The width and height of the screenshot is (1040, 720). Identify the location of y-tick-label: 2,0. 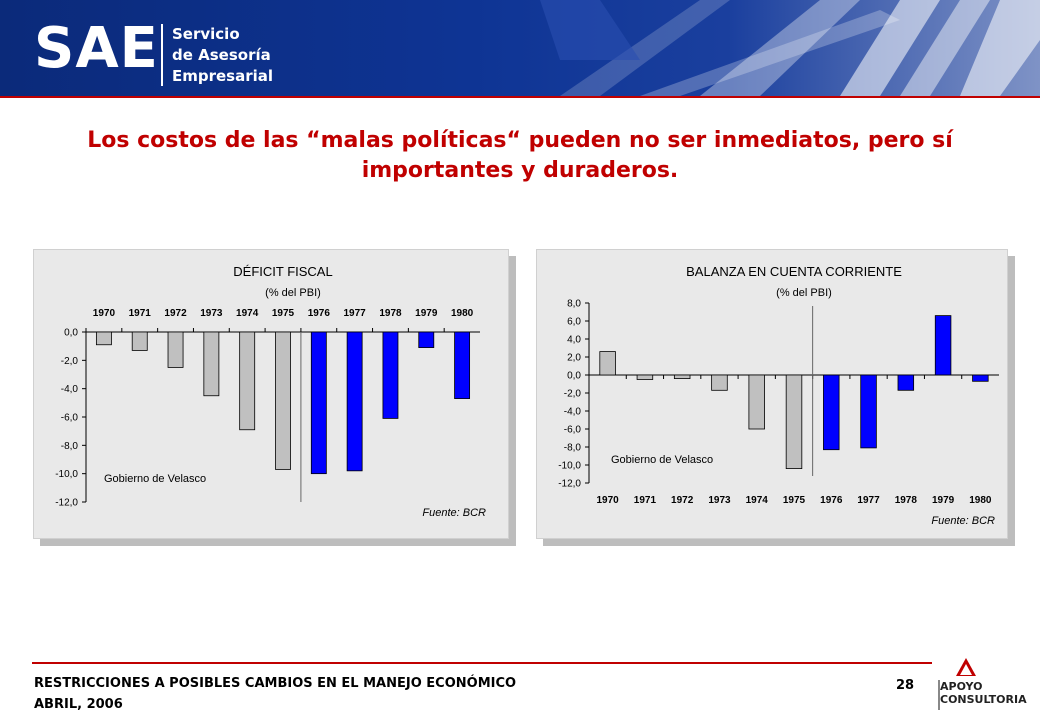
(574, 358).